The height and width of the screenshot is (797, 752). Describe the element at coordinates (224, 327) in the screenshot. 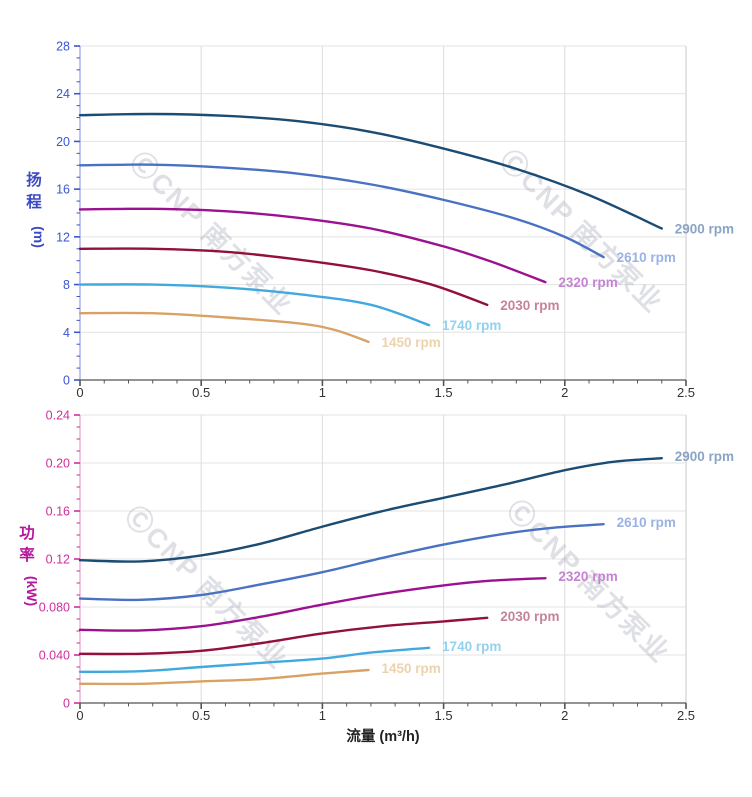

I see `head-curve-1450rpm` at that location.